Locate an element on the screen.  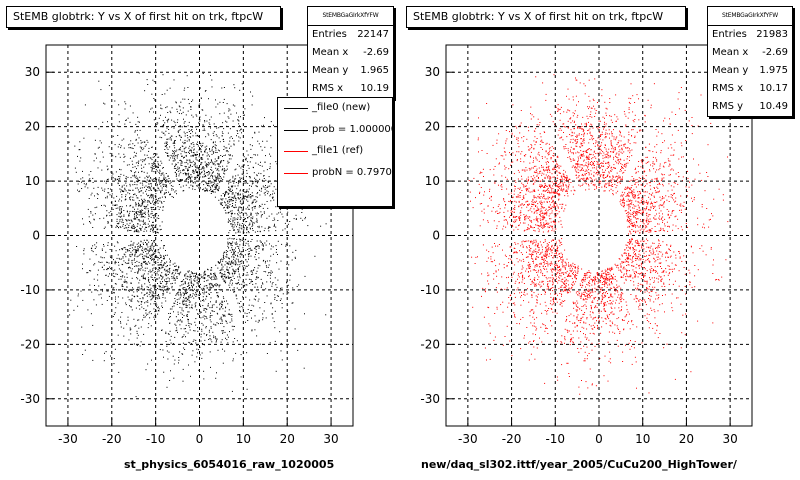
x-tick-label: 0 is located at coordinates (200, 439).